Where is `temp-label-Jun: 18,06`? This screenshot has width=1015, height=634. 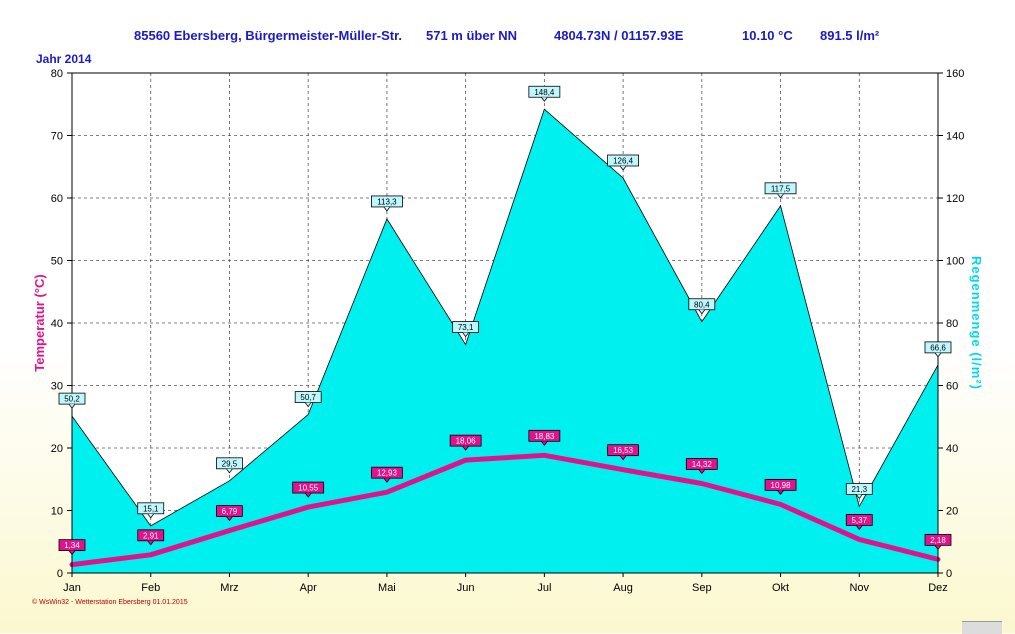
temp-label-Jun: 18,06 is located at coordinates (465, 442).